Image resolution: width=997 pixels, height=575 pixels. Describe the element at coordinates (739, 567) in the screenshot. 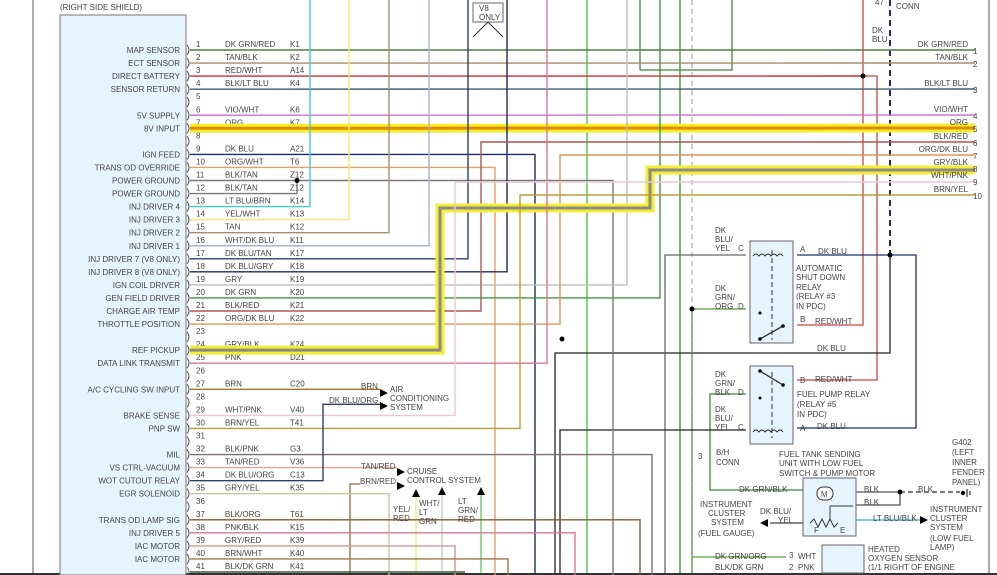

I see `wire-label: BLK/DK GRN` at that location.